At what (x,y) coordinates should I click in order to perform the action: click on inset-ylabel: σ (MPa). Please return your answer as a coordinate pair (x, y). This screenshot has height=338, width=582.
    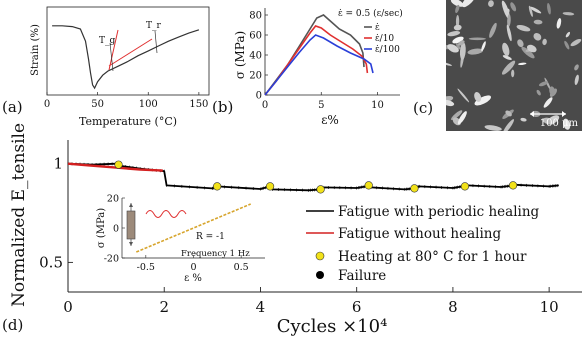
    Looking at the image, I should click on (101, 228).